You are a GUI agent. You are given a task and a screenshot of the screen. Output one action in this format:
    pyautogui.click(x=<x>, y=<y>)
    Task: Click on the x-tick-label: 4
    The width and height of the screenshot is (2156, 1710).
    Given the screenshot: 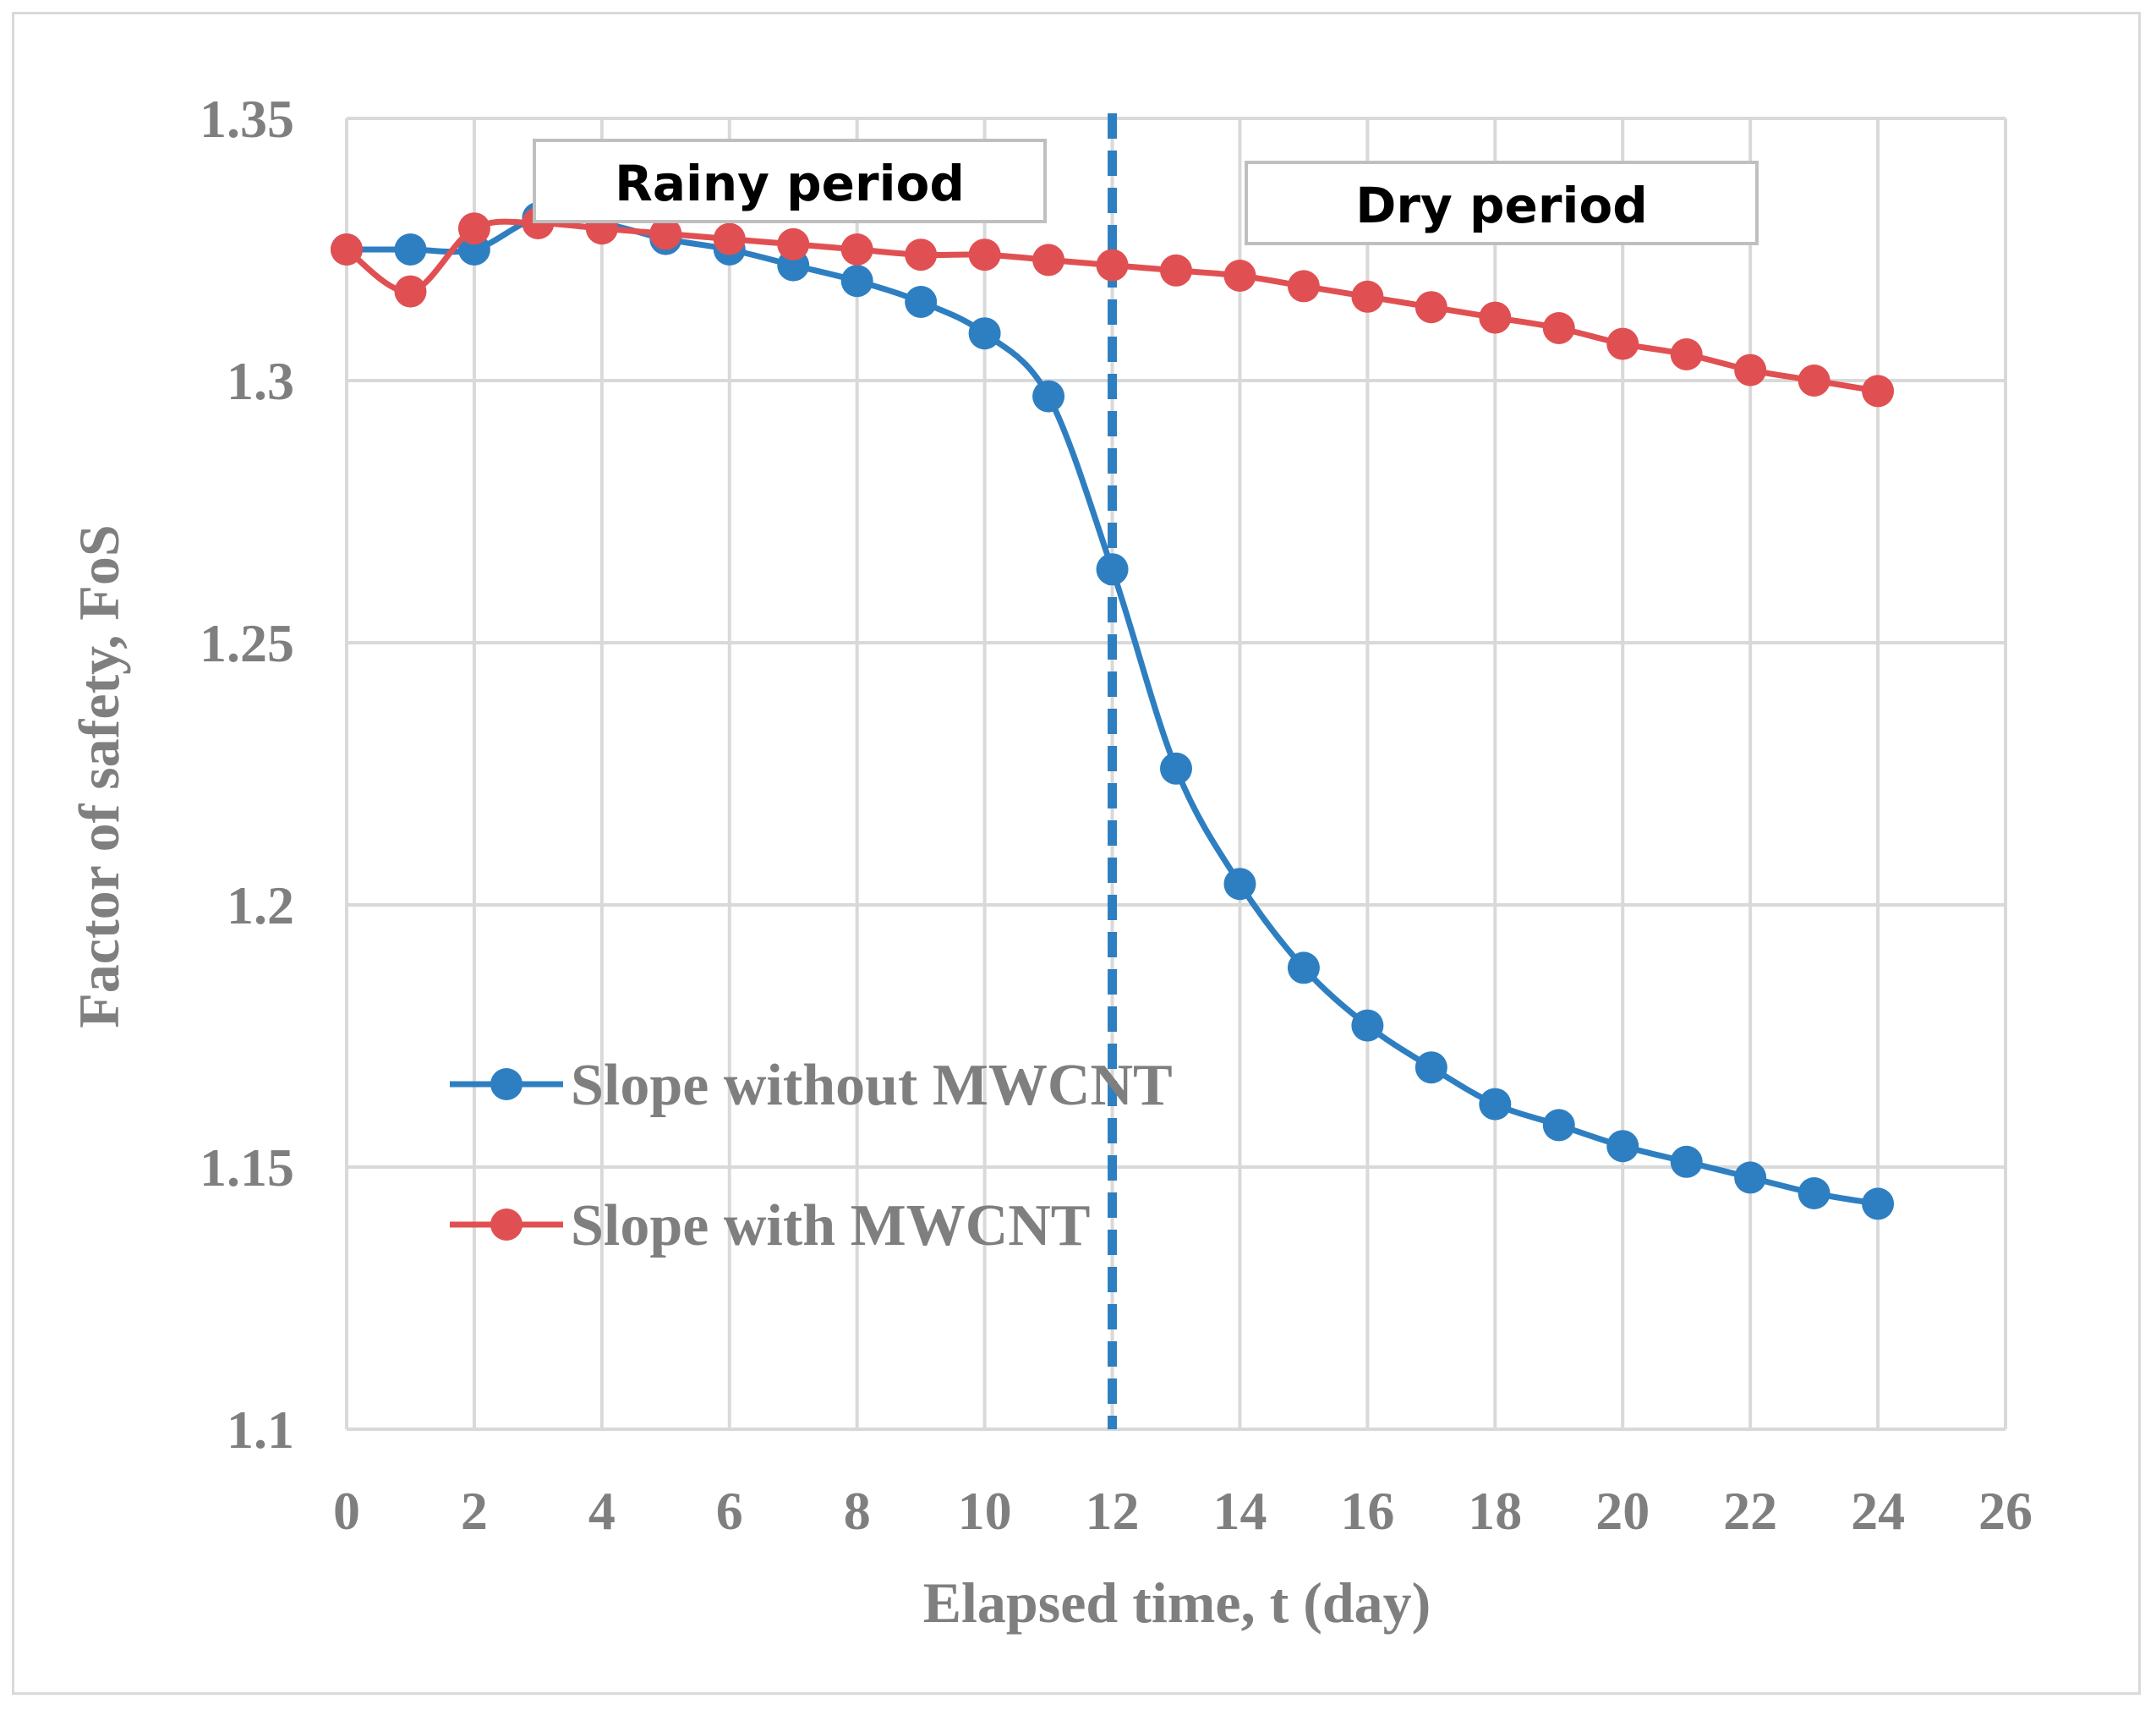 What is the action you would take?
    pyautogui.click(x=602, y=1511)
    